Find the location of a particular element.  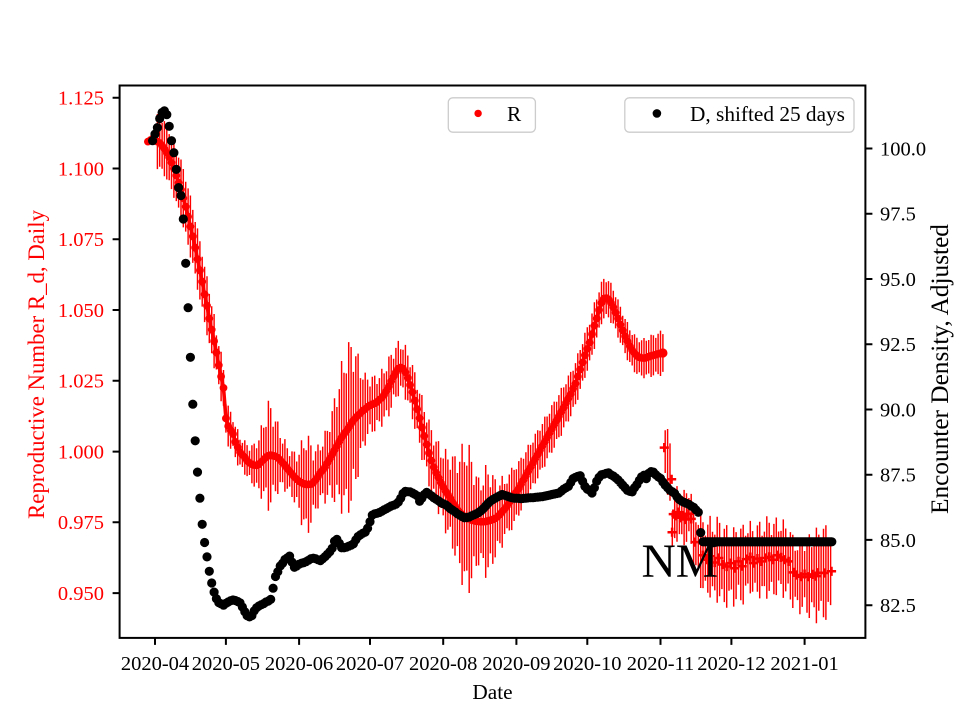

svg-text: Encounter Density, Adjusted is located at coordinates (940, 369).